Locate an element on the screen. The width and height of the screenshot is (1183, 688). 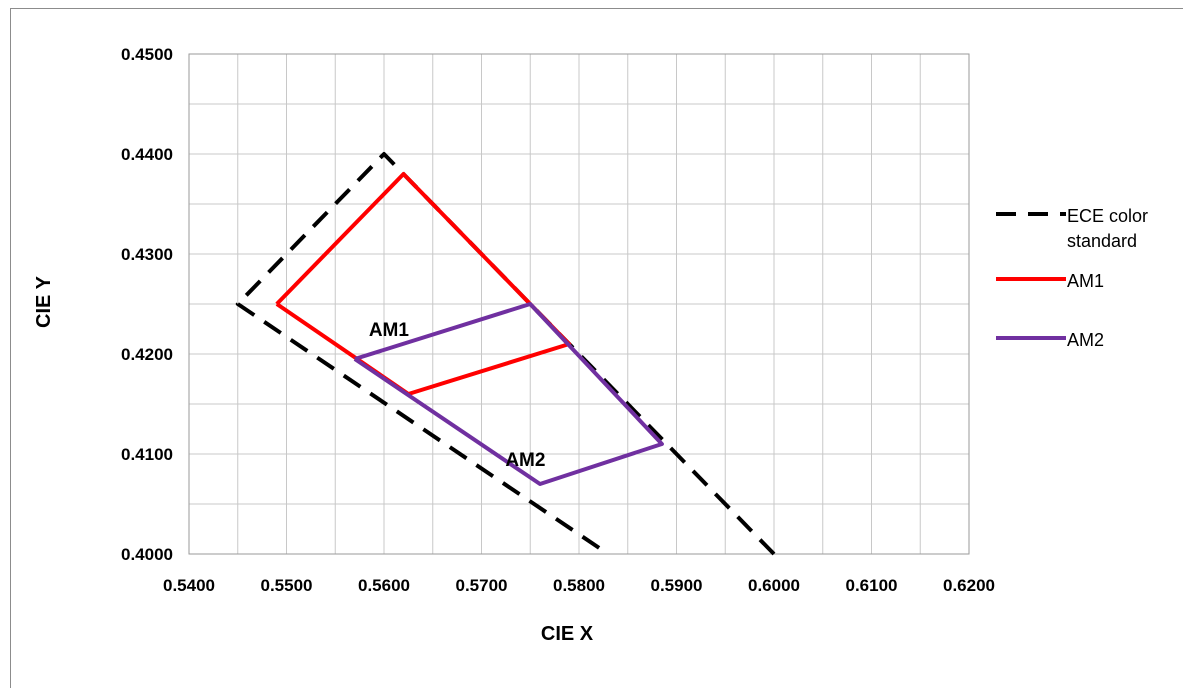
annotations: AM1 AM2 is located at coordinates (457, 395).